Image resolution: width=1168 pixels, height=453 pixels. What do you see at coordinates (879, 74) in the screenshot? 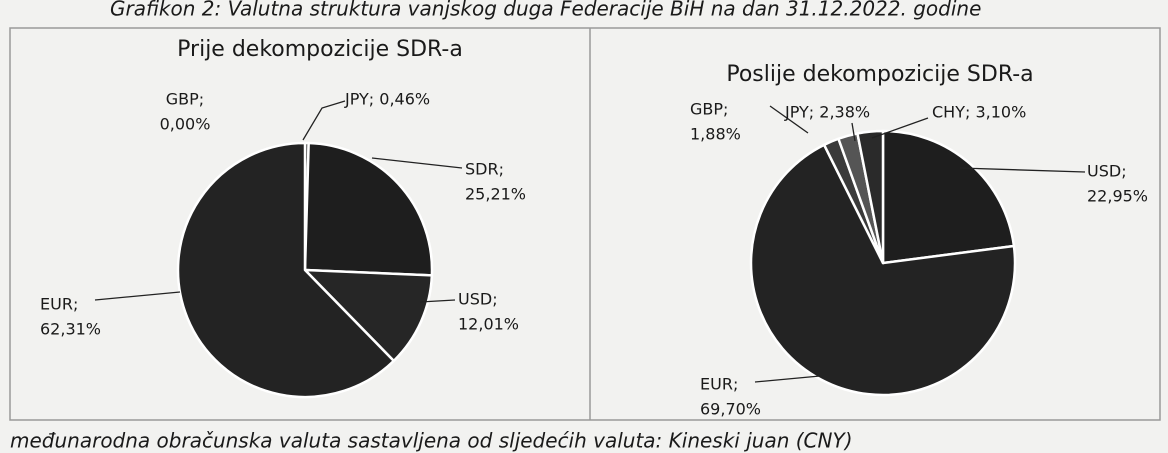
I see `chart-title: Poslije dekompozicije SDR-a` at bounding box center [879, 74].